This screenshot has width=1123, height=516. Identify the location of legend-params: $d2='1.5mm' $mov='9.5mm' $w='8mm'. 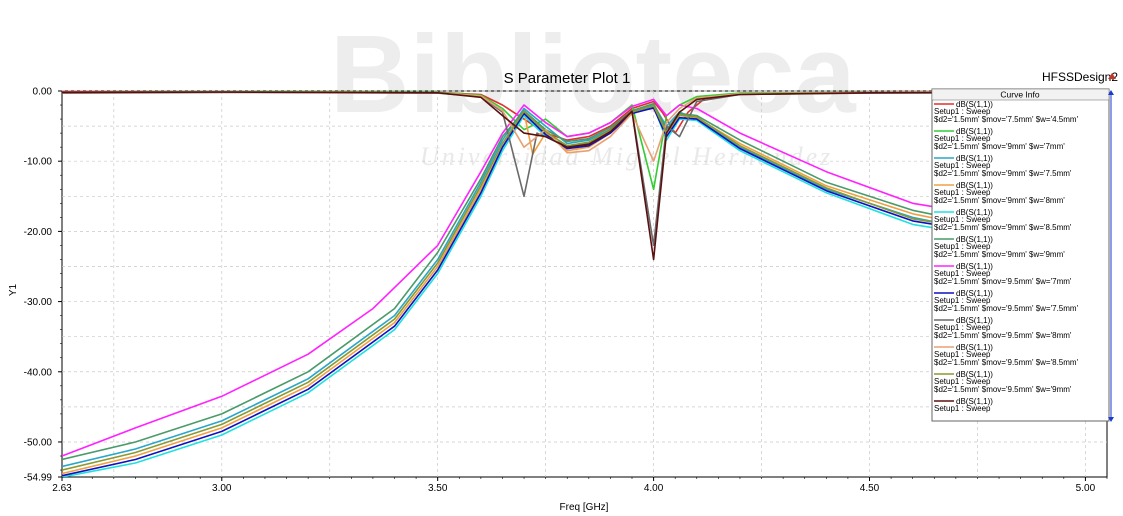
(1003, 335).